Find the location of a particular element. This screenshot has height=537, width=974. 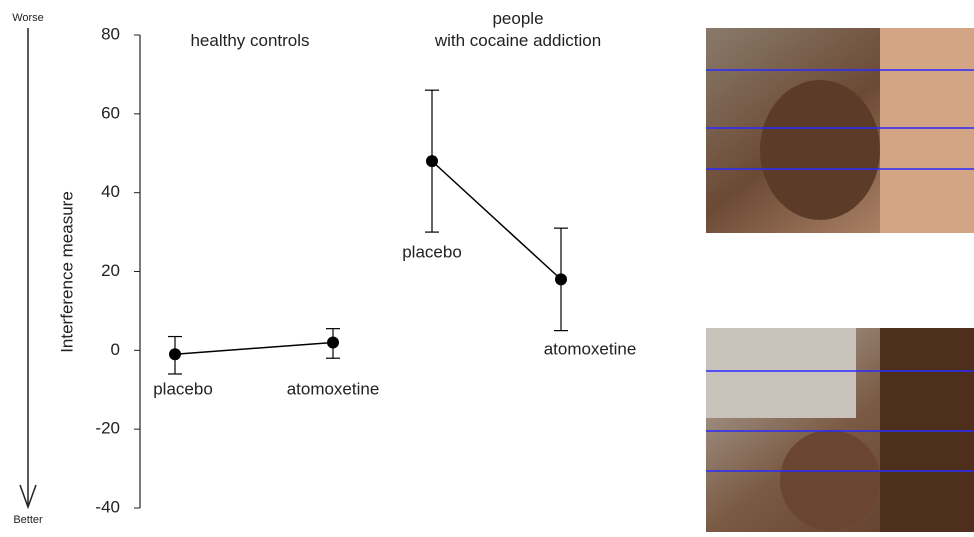

annotation-better: Better is located at coordinates (28, 520).